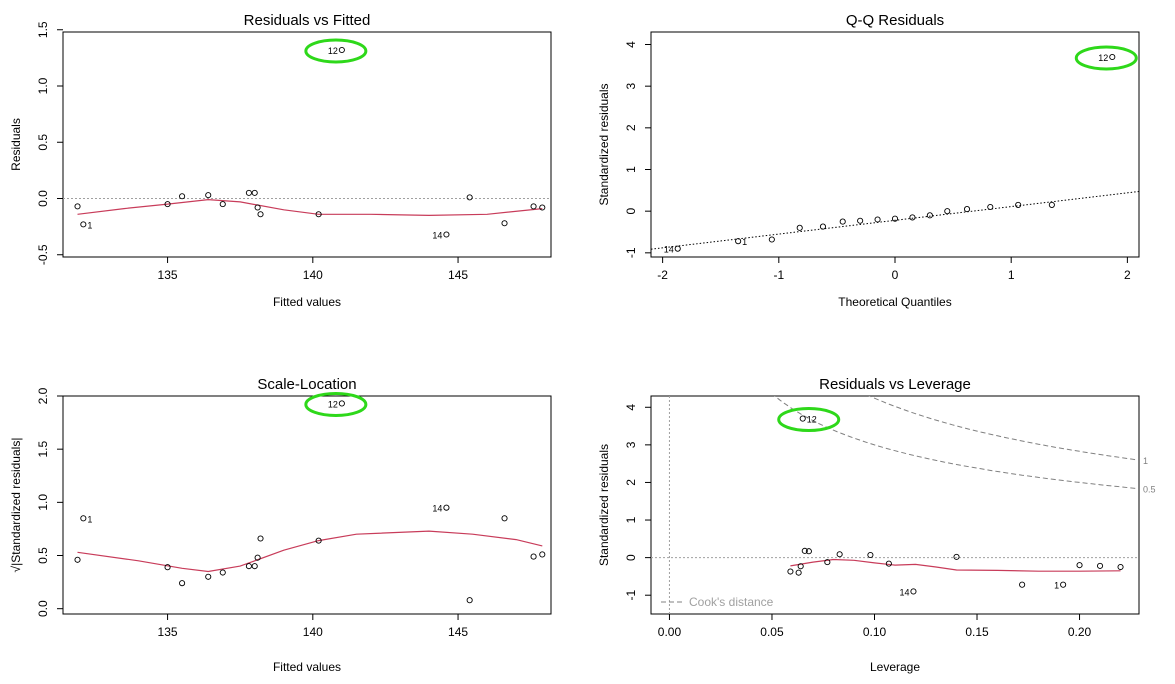 The image size is (1175, 684). What do you see at coordinates (895, 667) in the screenshot?
I see `x-axis-label: Leverage` at bounding box center [895, 667].